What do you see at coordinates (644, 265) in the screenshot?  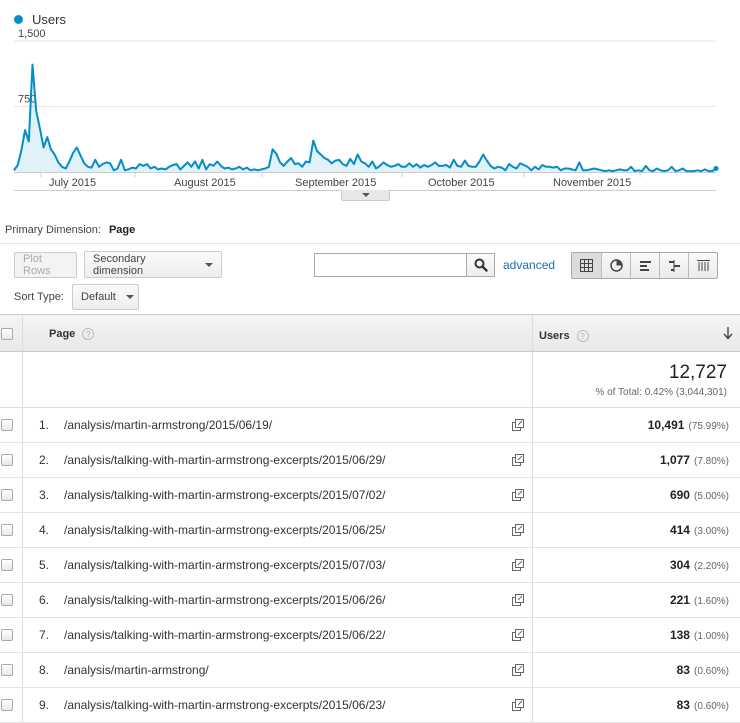 I see `view-performance-button` at bounding box center [644, 265].